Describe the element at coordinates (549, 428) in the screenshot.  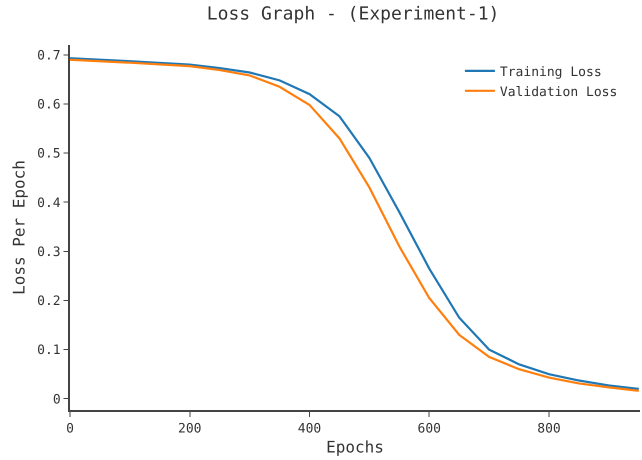
I see `x-tick-label: 800` at that location.